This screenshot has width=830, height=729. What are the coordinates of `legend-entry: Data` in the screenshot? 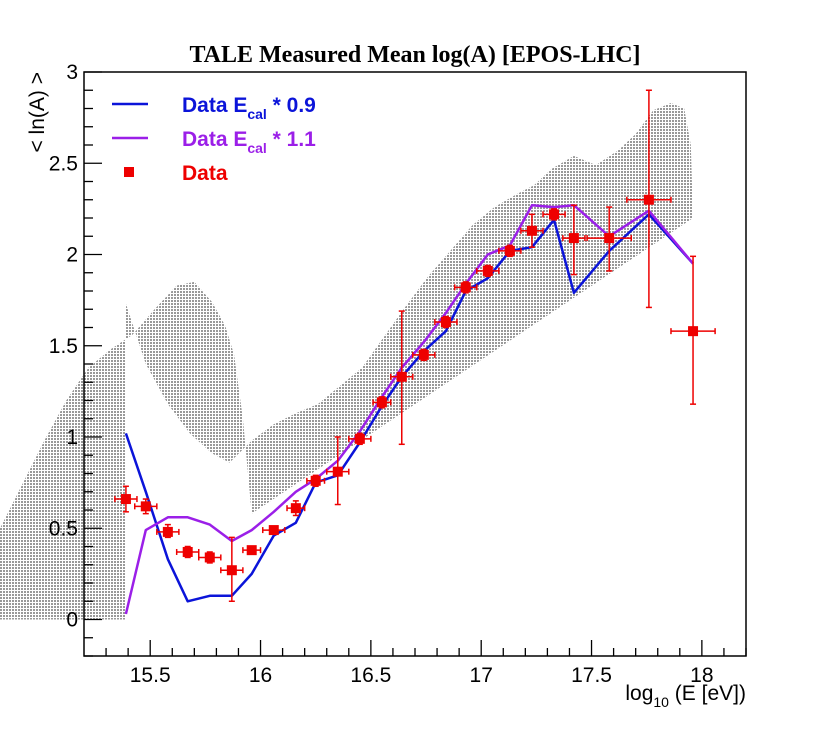 It's located at (176, 173).